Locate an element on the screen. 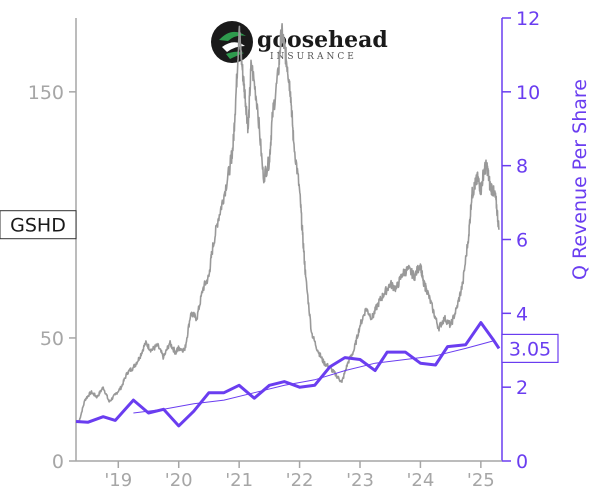  revenue-trend-line is located at coordinates (313, 377).